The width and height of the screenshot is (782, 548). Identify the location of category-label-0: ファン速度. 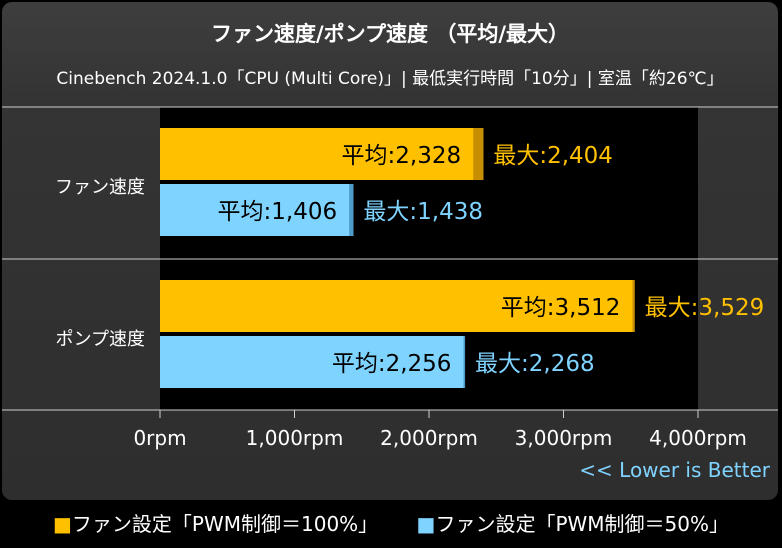
(100, 187).